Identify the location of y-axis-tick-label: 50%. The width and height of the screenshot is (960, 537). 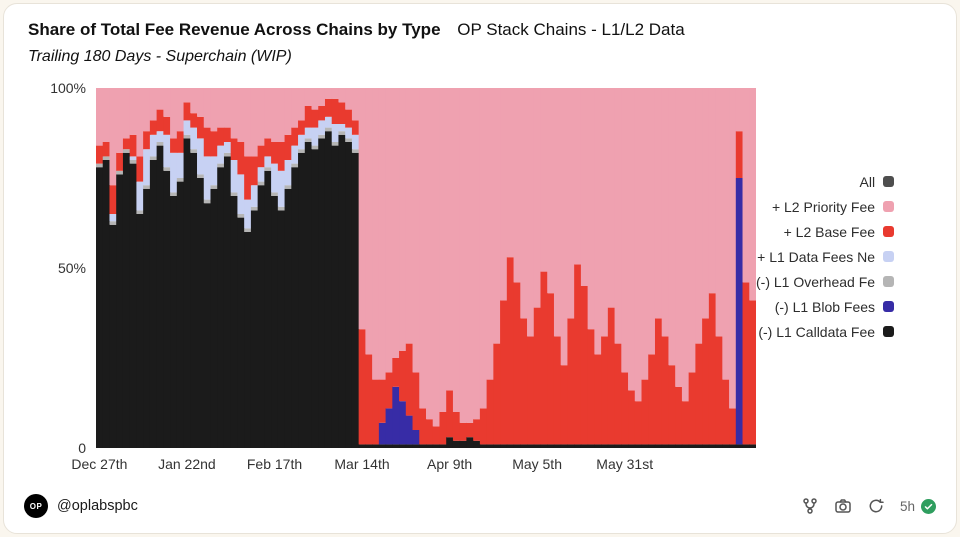
(71, 267).